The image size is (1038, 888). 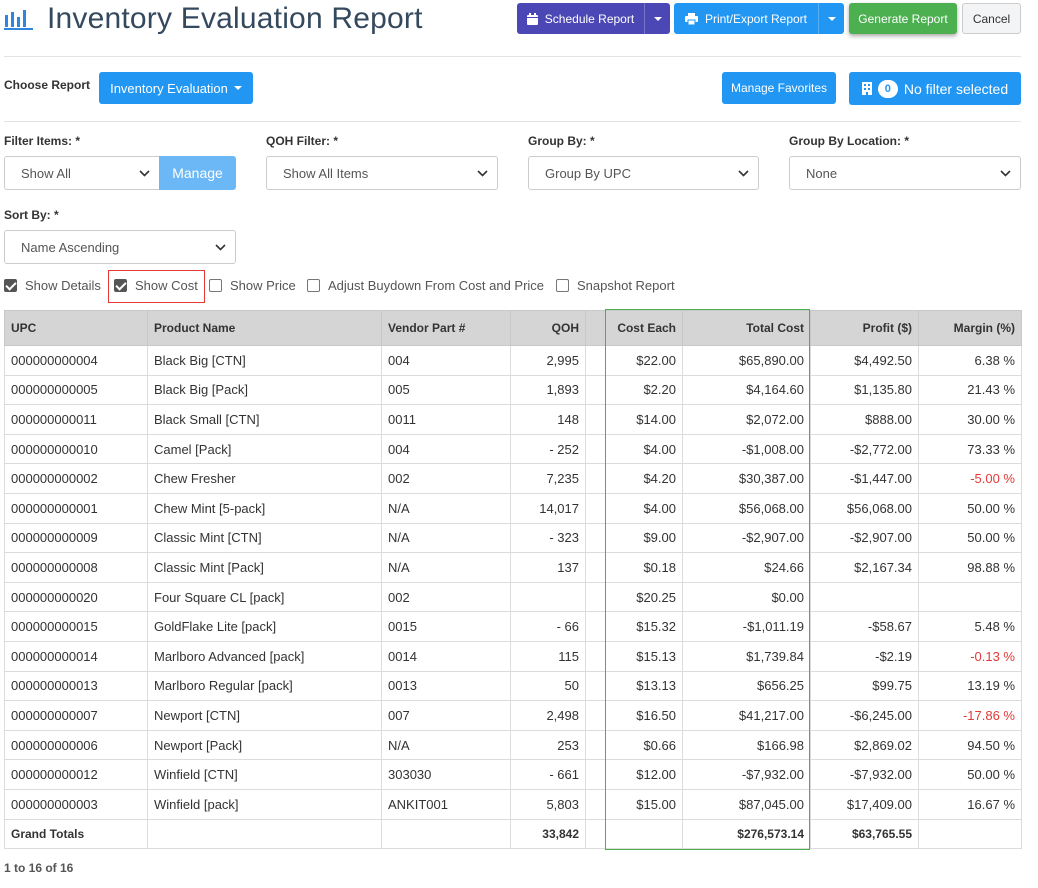 What do you see at coordinates (970, 686) in the screenshot?
I see `cell-margin: 13.19 %` at bounding box center [970, 686].